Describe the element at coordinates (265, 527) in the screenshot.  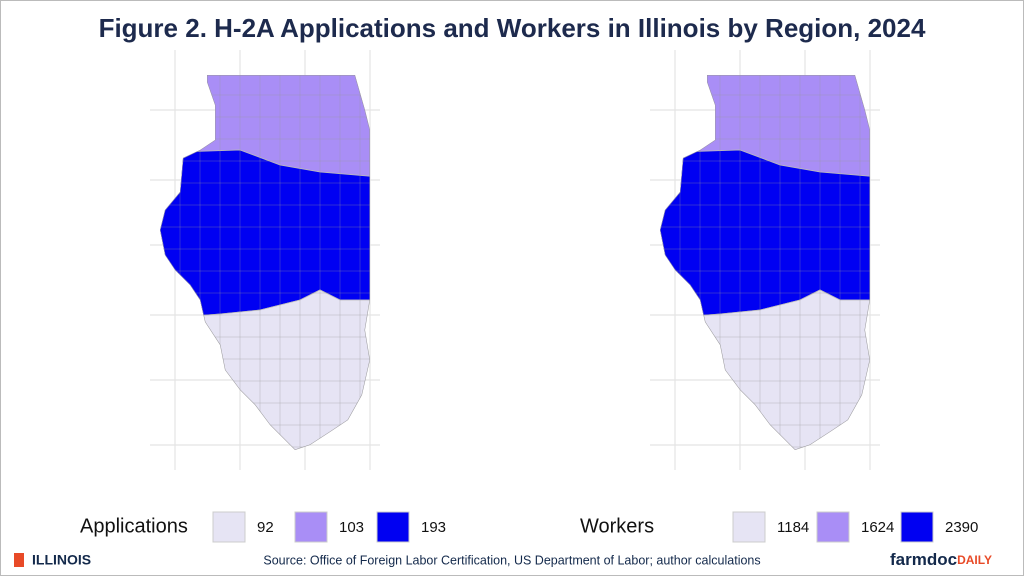
I see `legend-label: 92` at that location.